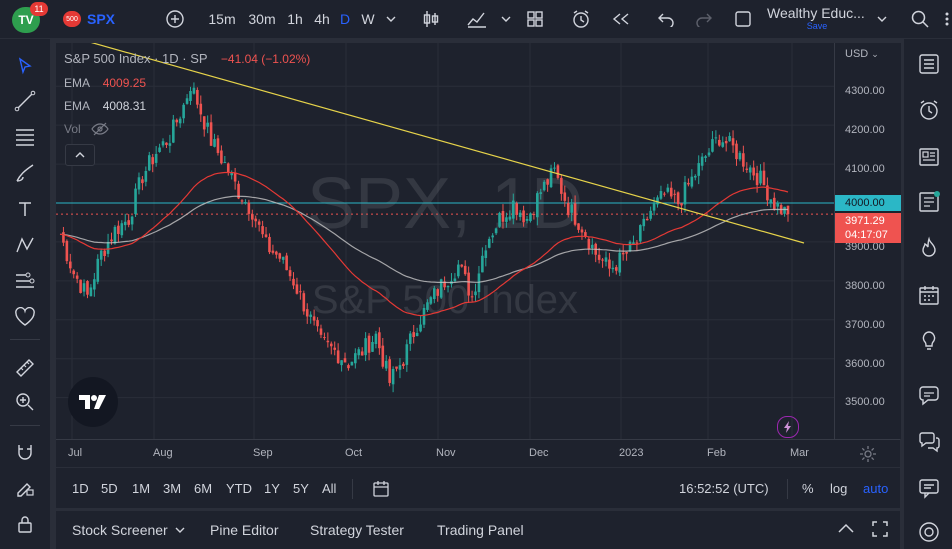 Image resolution: width=952 pixels, height=549 pixels. I want to click on layout-dropdown-button, so click(882, 19).